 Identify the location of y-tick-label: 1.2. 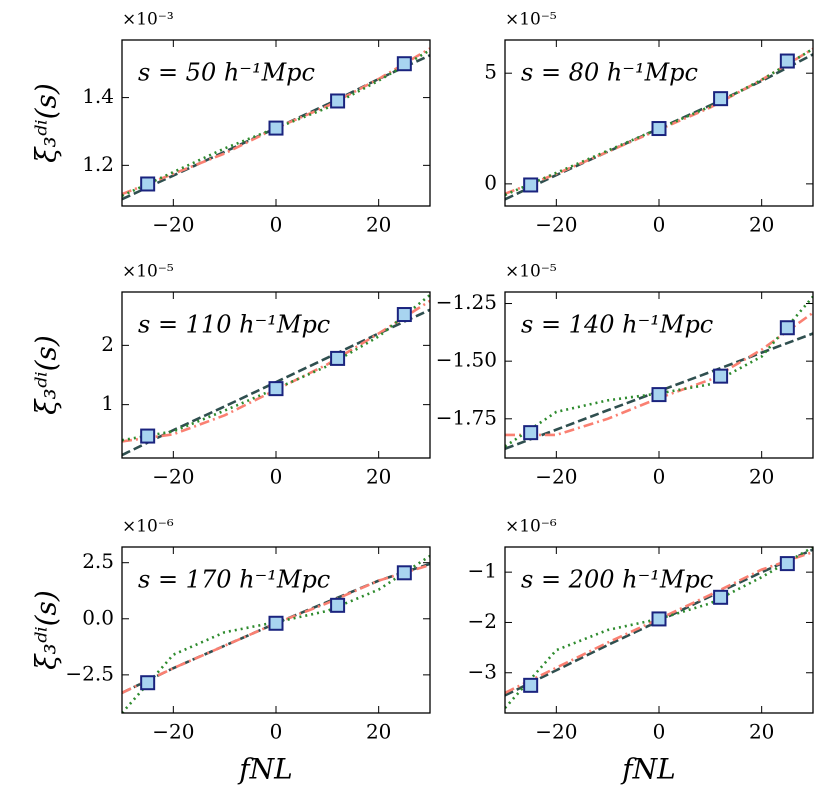
(98, 164).